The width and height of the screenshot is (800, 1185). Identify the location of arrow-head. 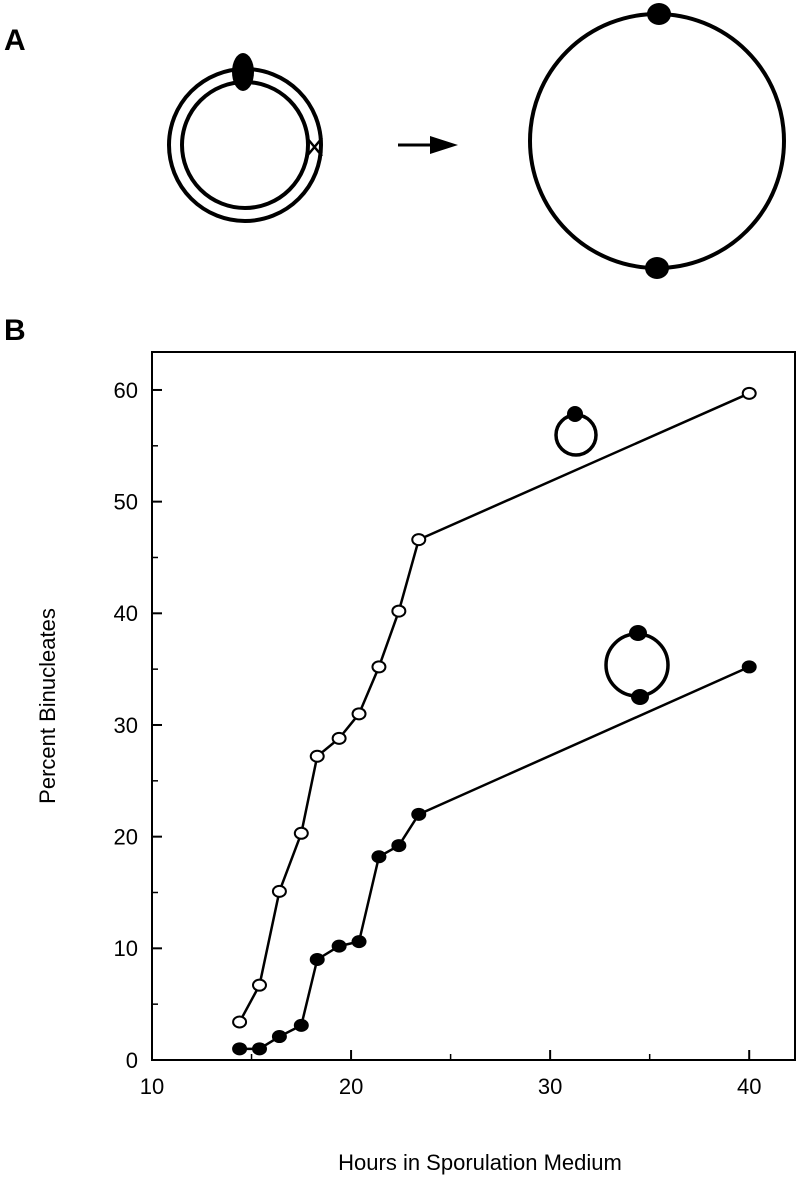
(444, 145).